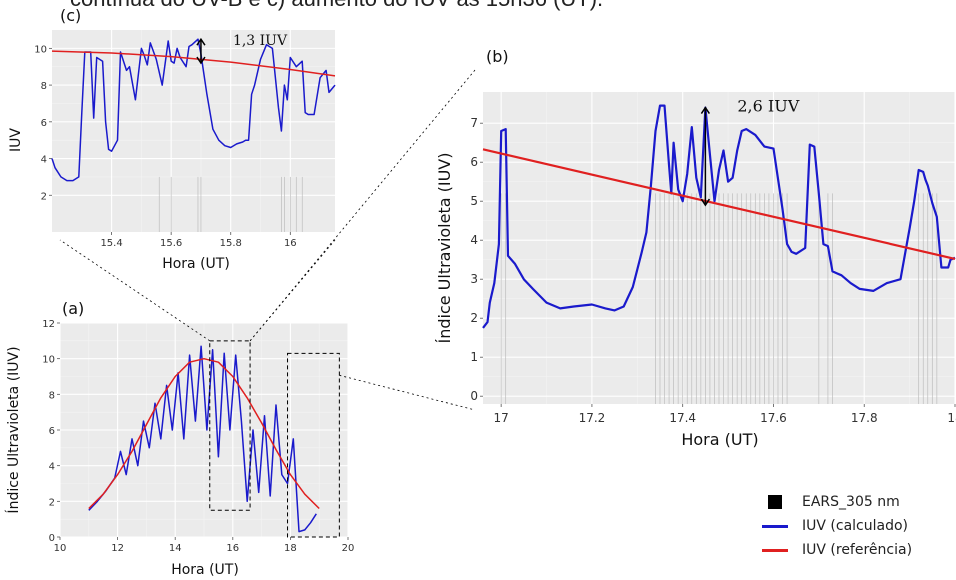 The image size is (956, 580). What do you see at coordinates (864, 418) in the screenshot?
I see `x-tick-label: 17.8` at bounding box center [864, 418].